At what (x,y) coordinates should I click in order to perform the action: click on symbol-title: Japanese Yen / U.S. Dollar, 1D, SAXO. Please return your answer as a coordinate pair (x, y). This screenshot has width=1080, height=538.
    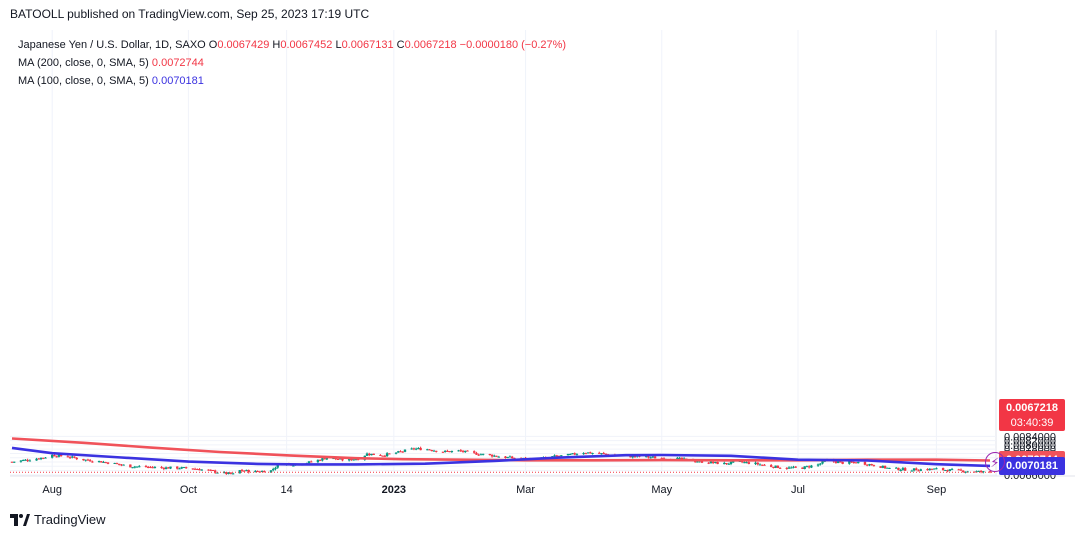
    Looking at the image, I should click on (112, 45).